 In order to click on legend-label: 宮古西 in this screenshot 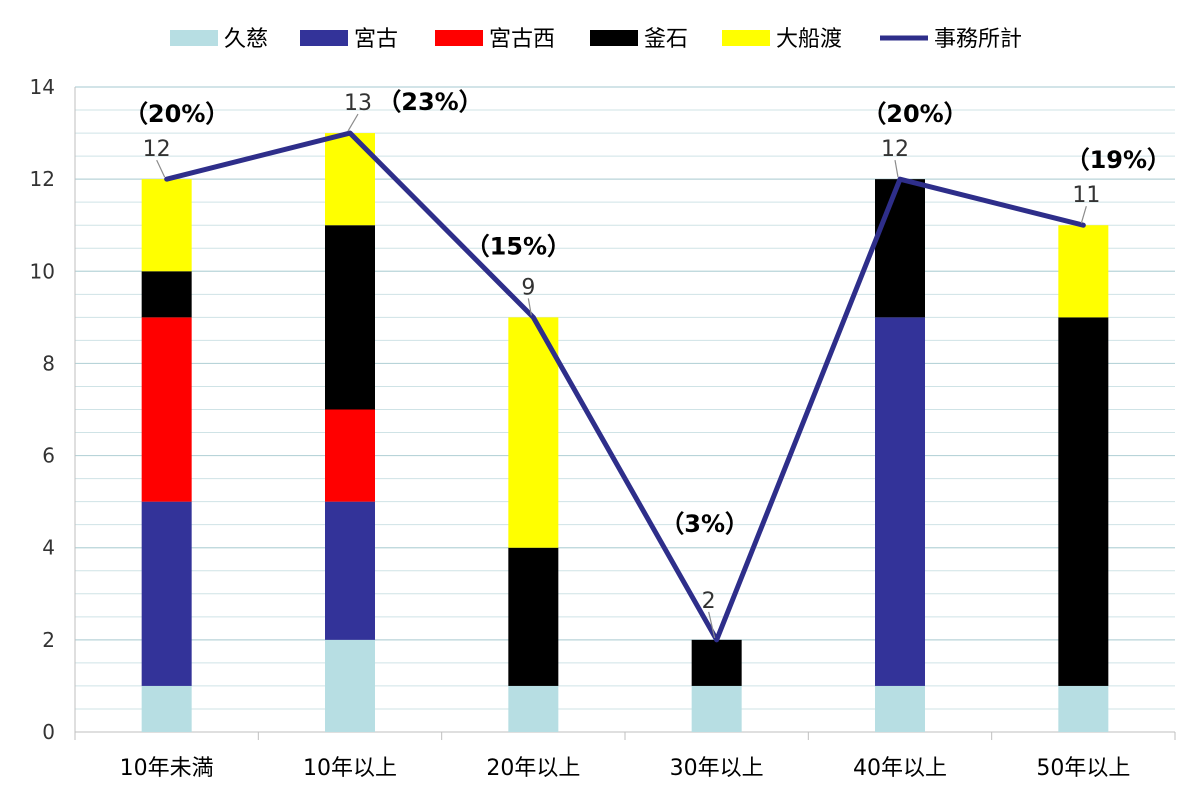, I will do `click(522, 39)`.